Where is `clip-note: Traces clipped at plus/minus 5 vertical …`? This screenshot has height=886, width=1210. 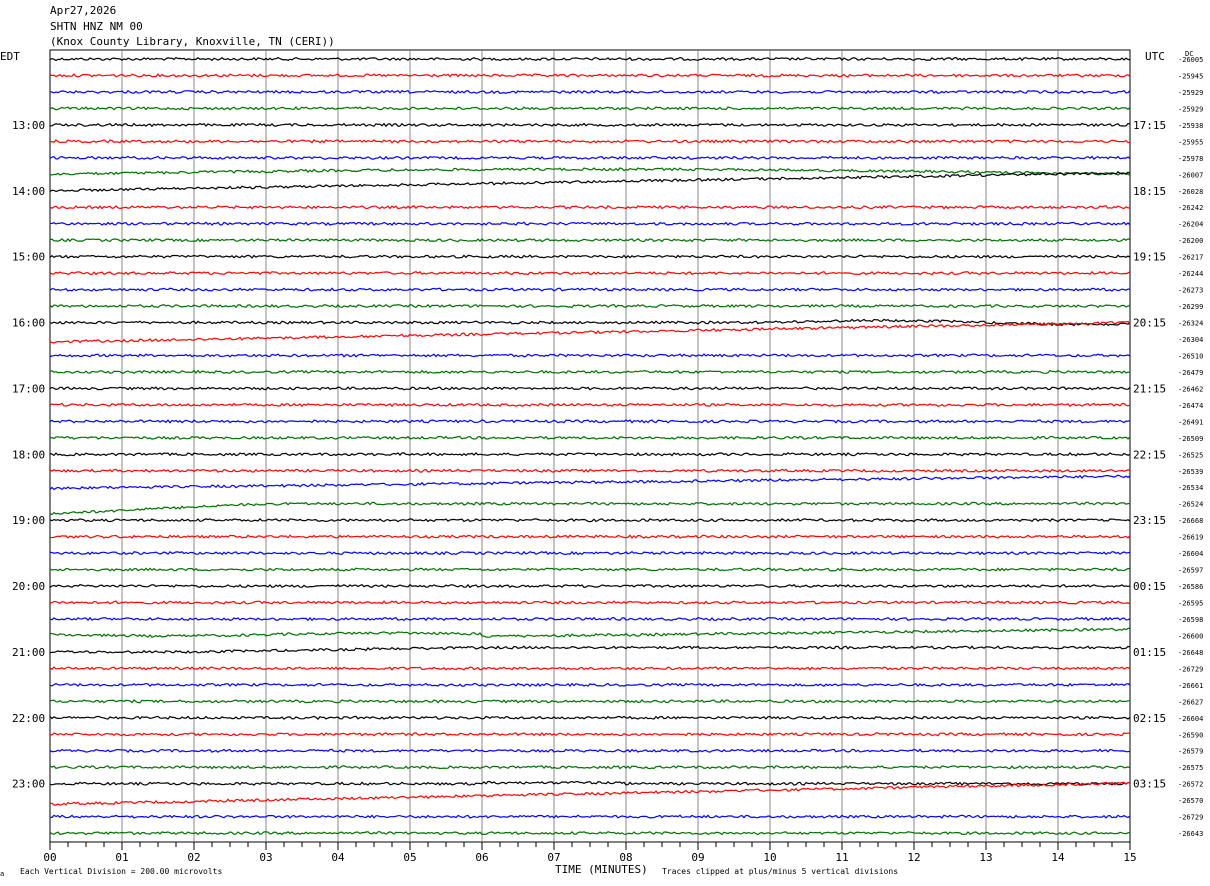 clip-note: Traces clipped at plus/minus 5 vertical … is located at coordinates (780, 871).